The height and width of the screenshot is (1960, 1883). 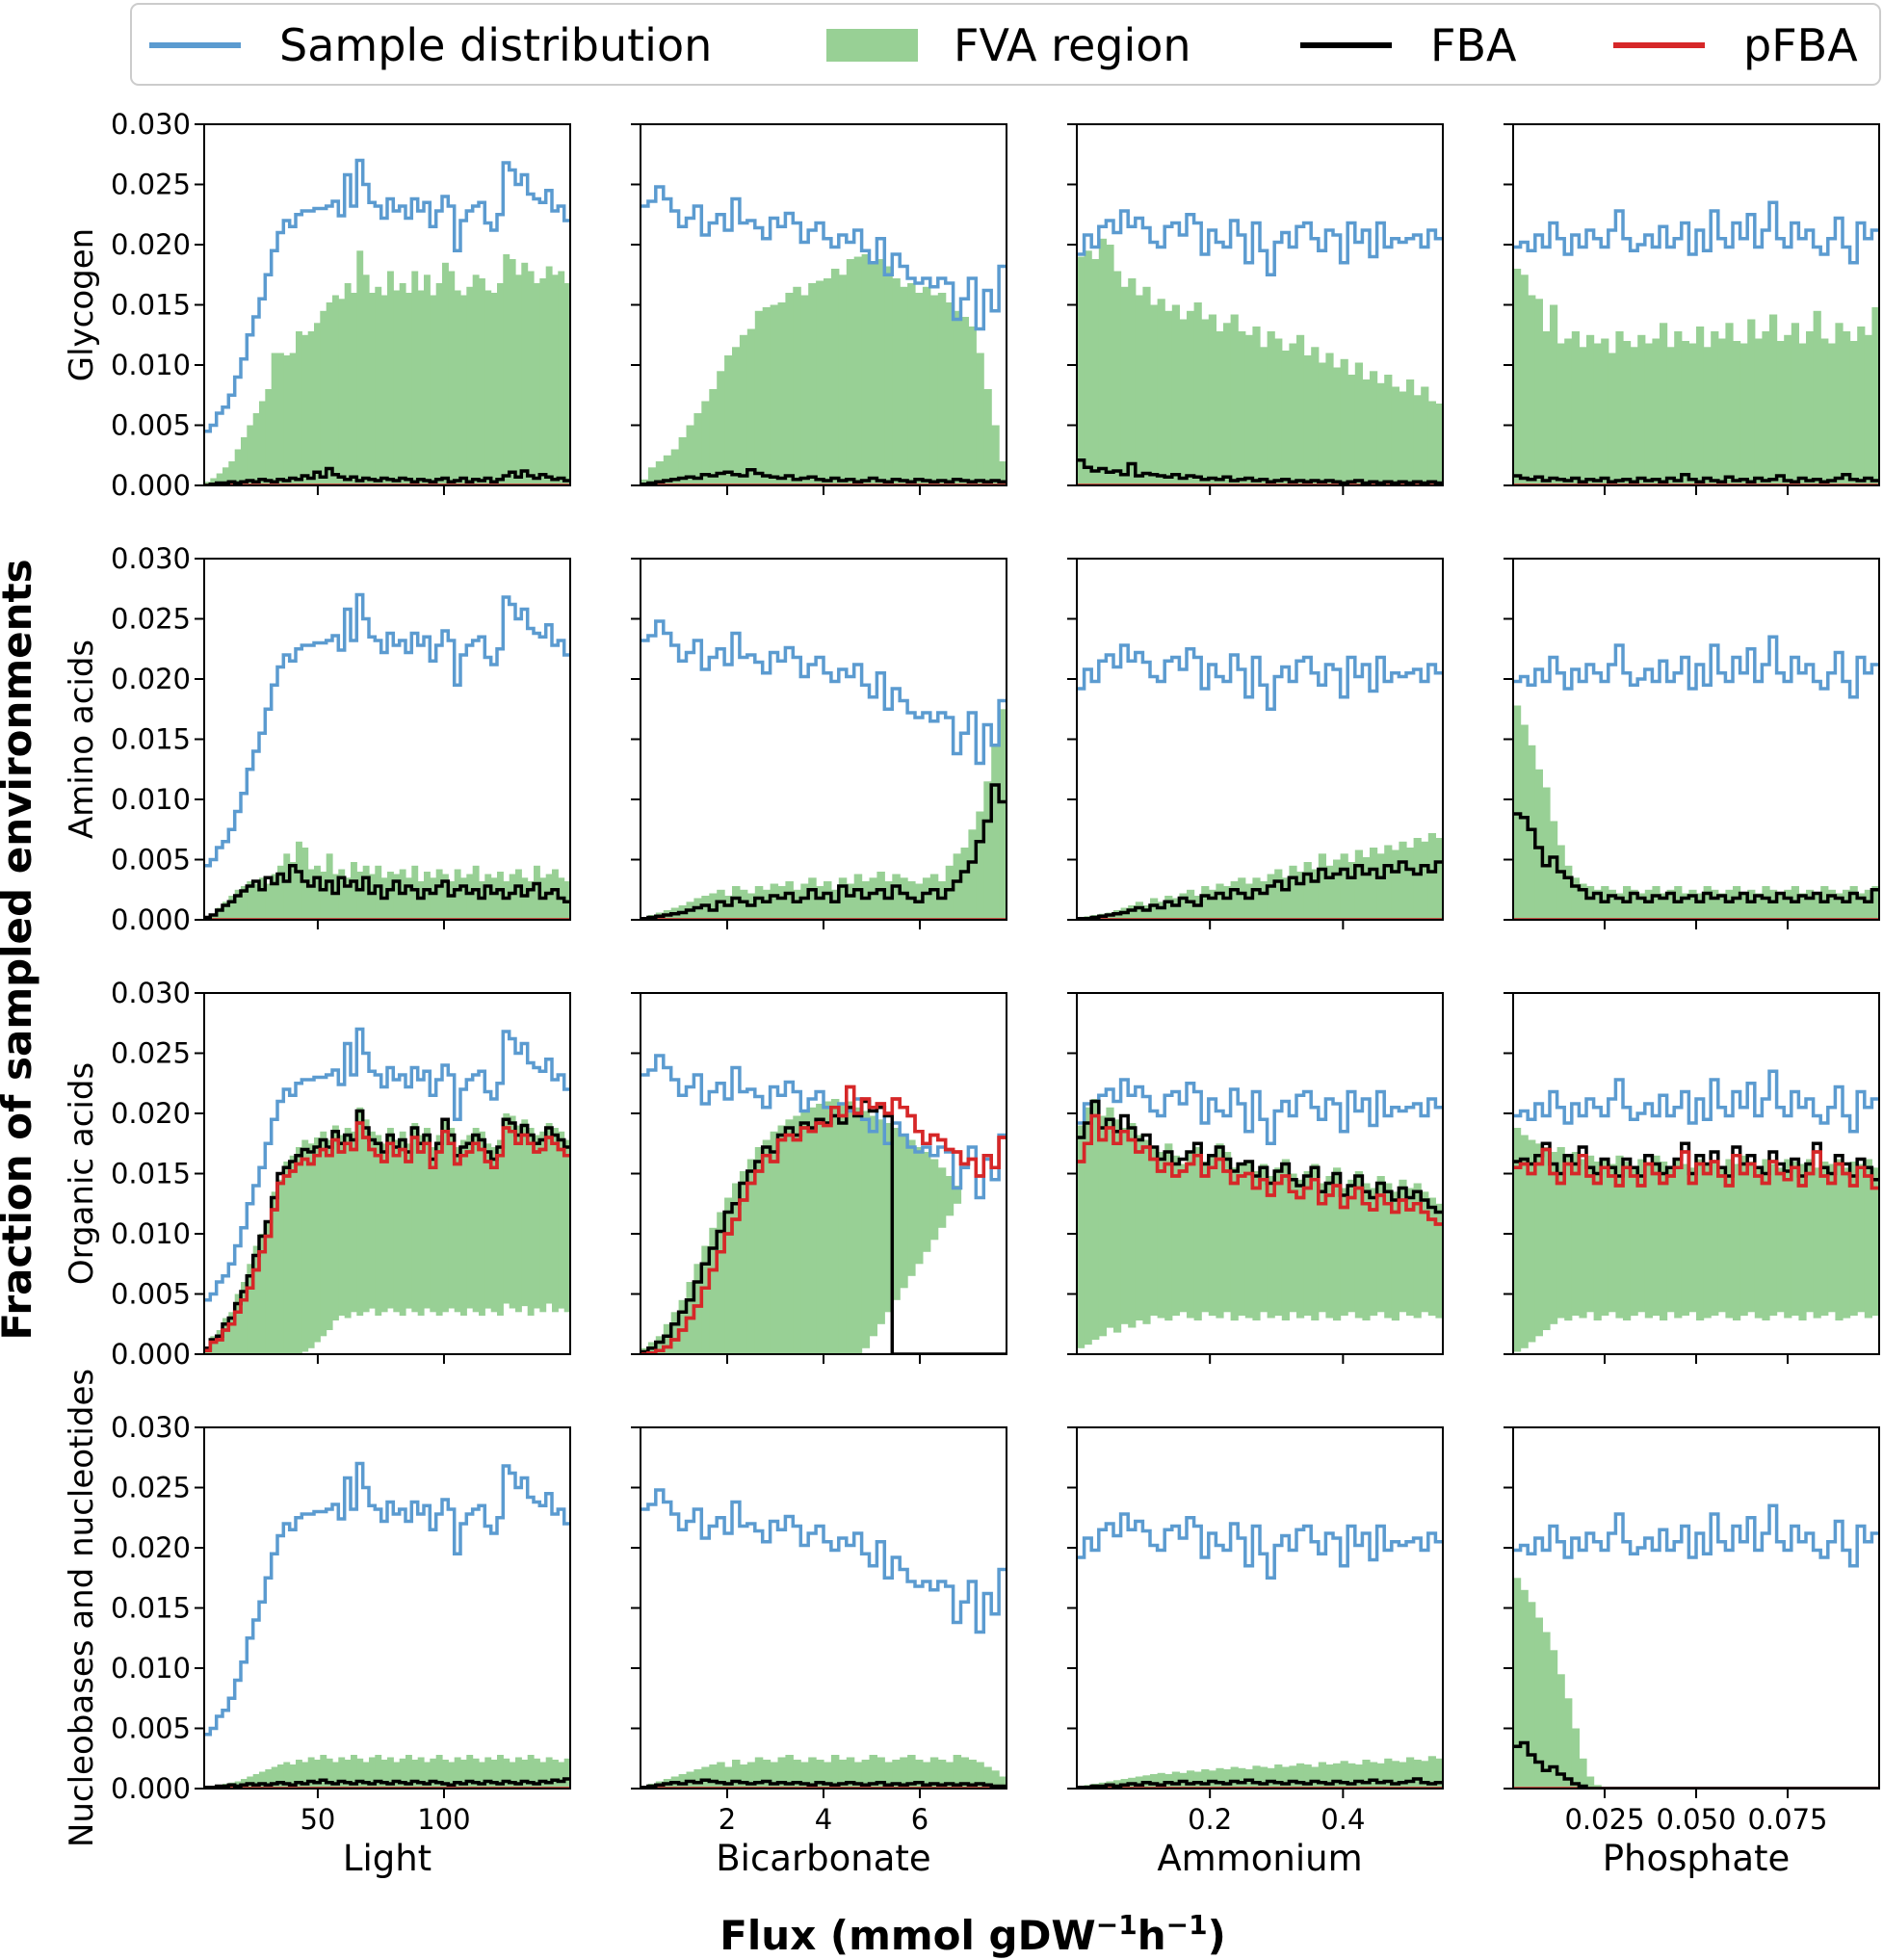 I want to click on pfba-line-top, so click(x=387, y=1237).